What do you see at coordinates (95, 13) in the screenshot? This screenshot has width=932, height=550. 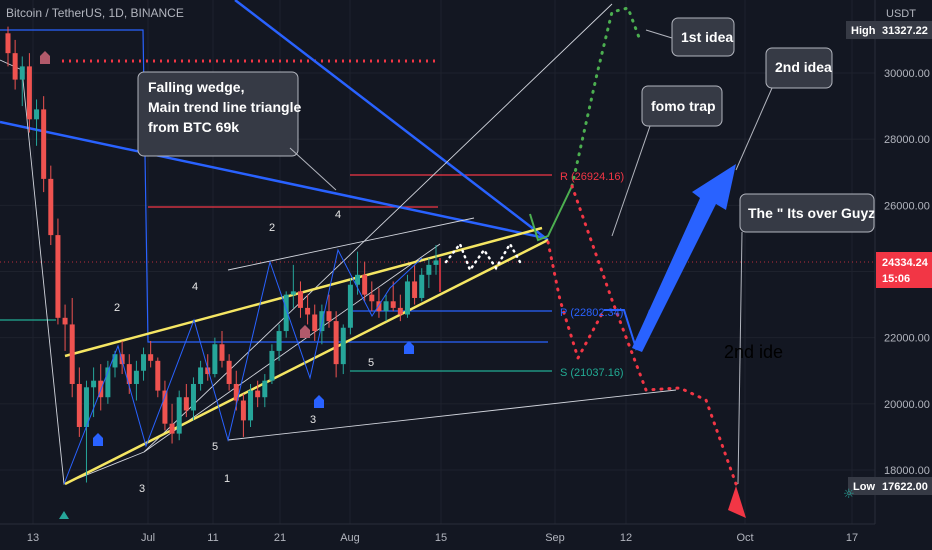 I see `chart-title: Bitcoin / TetherUS, 1D, BINANCE` at bounding box center [95, 13].